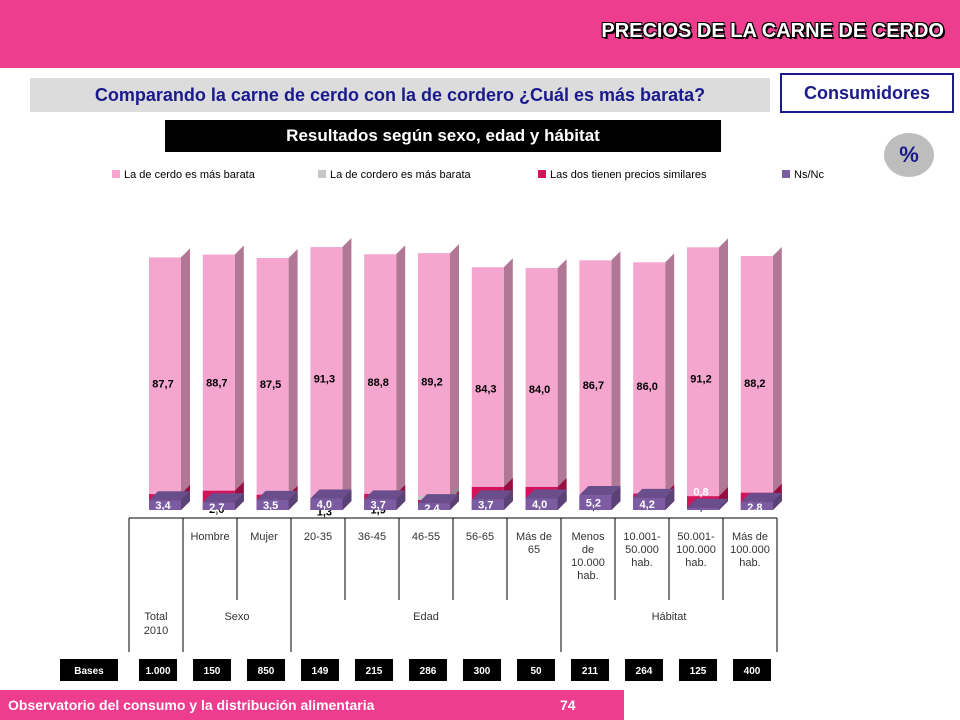  What do you see at coordinates (374, 671) in the screenshot?
I see `base-value: 215` at bounding box center [374, 671].